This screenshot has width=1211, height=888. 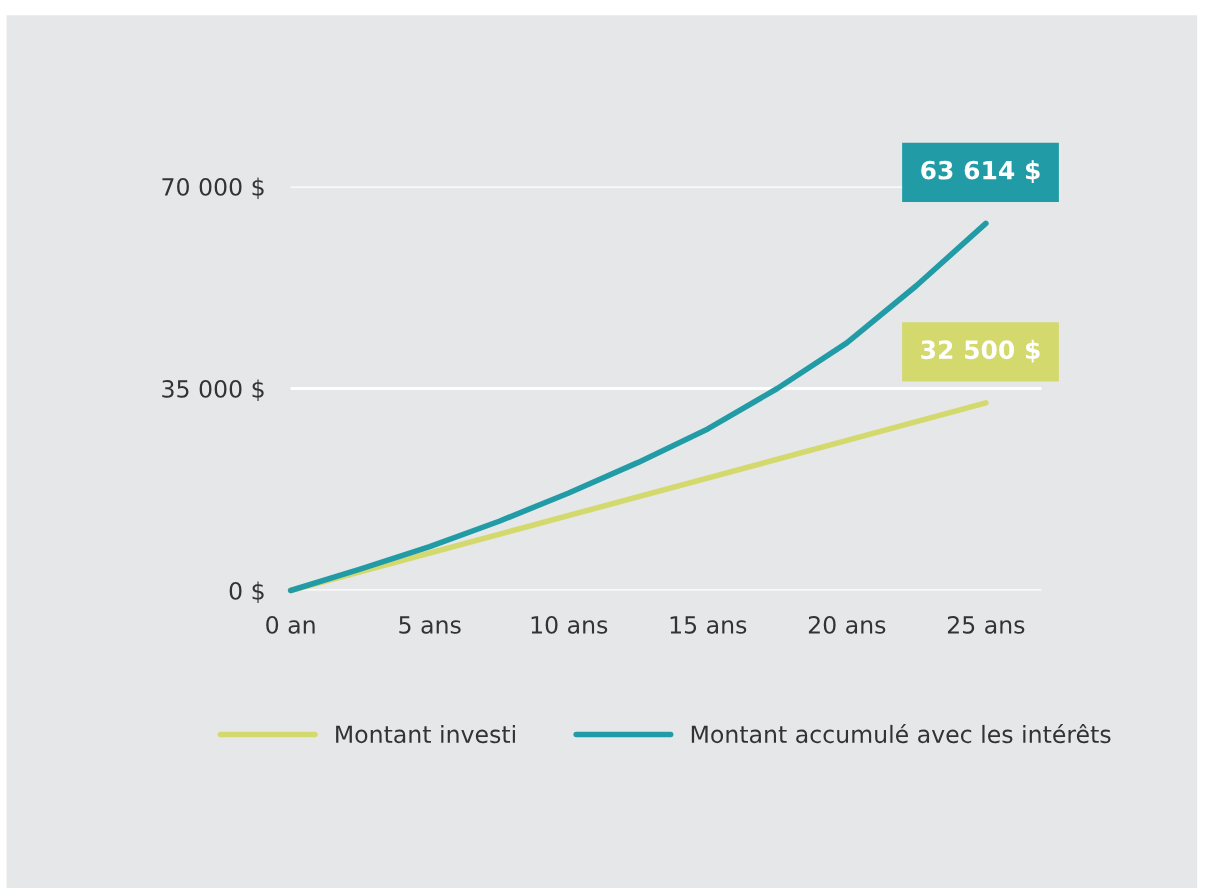 What do you see at coordinates (213, 188) in the screenshot?
I see `y-tick-label: 70 000 $` at bounding box center [213, 188].